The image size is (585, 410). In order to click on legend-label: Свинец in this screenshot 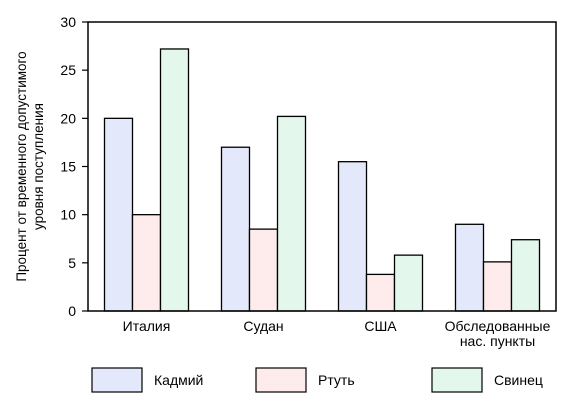, I will do `click(518, 380)`.